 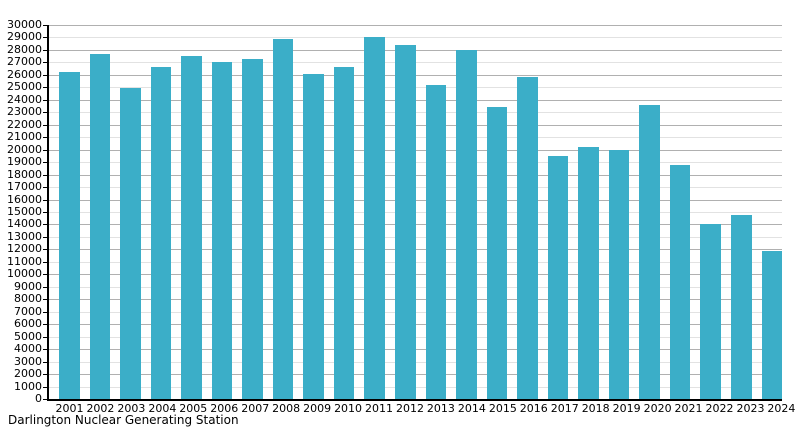 What do you see at coordinates (24, 224) in the screenshot?
I see `y-tick-label-14000: 14000` at bounding box center [24, 224].